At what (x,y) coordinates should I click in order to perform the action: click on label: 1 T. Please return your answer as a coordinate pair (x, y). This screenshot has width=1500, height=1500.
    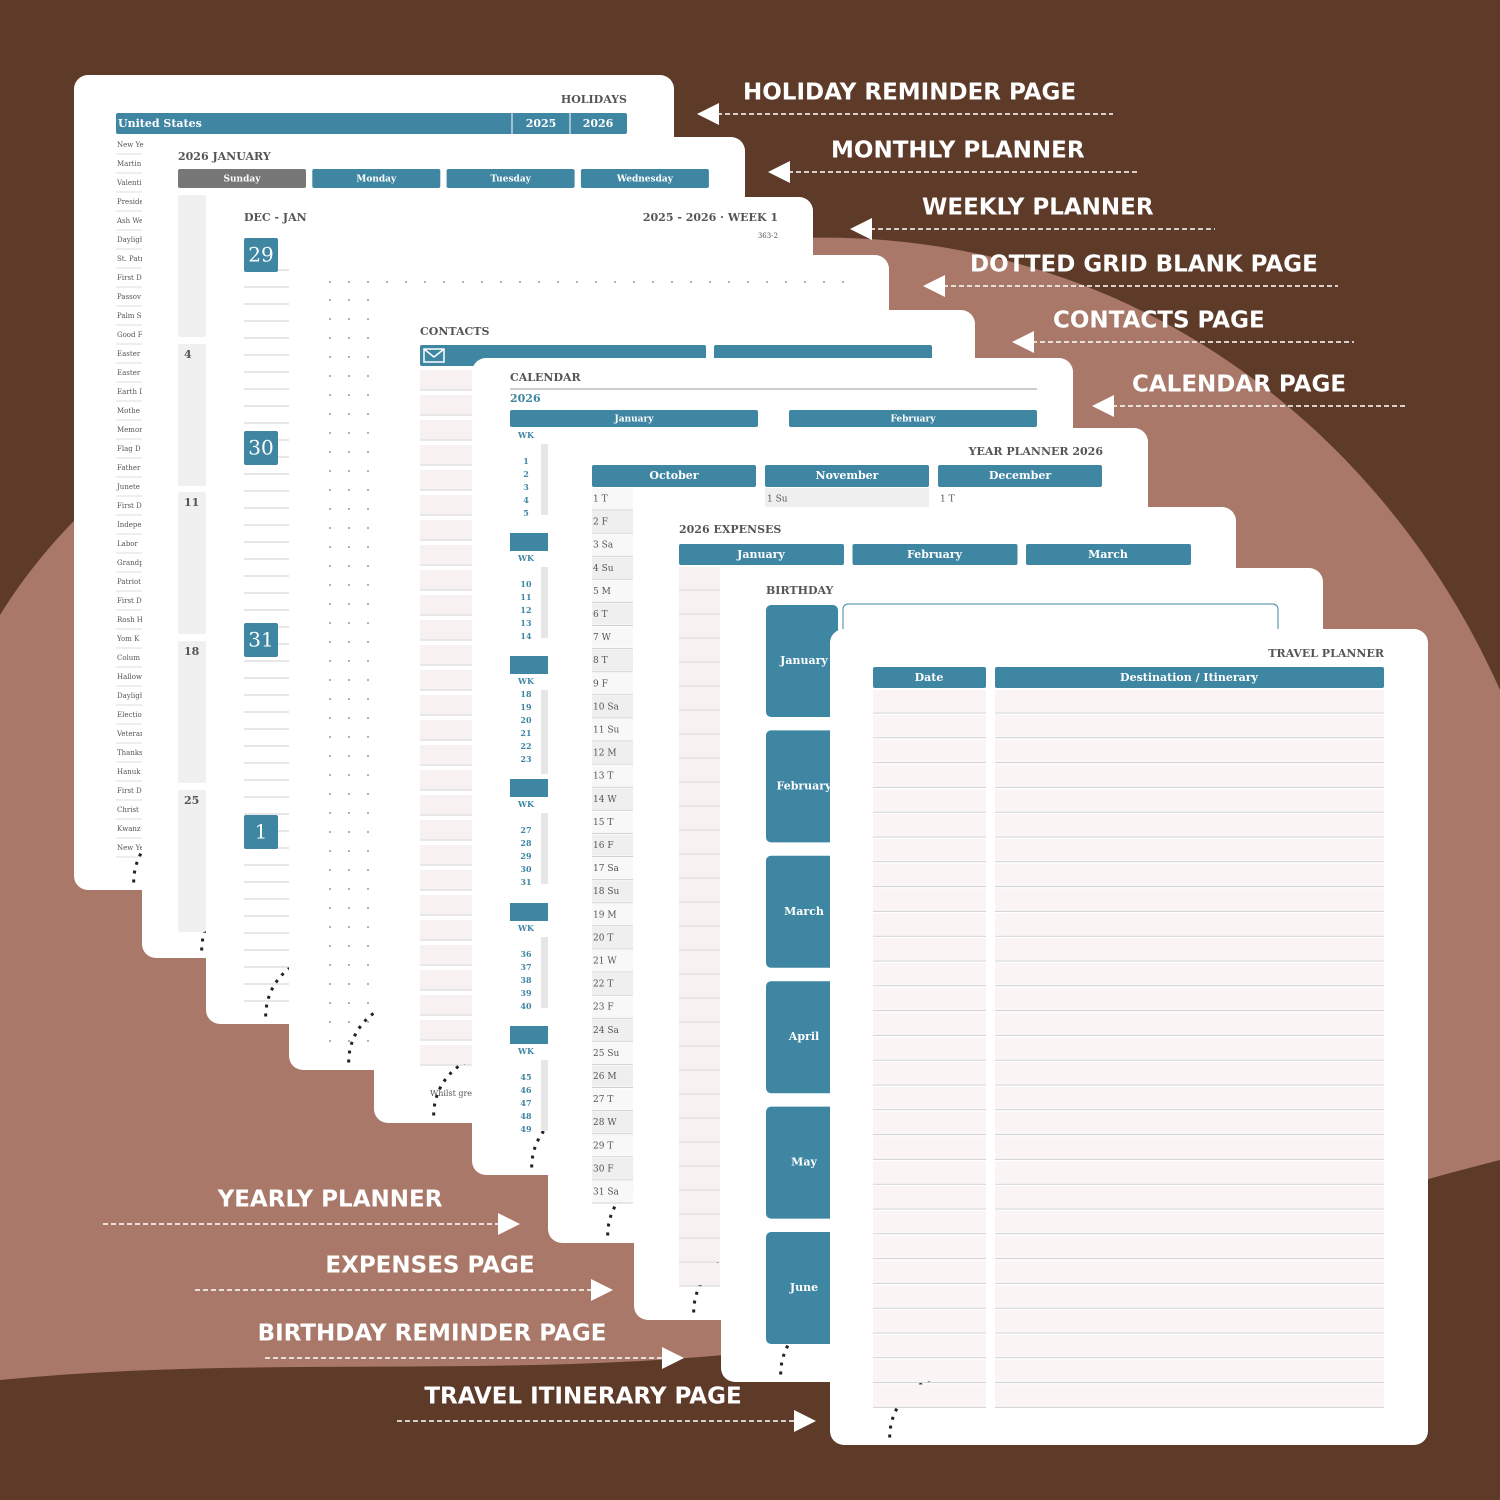
    Looking at the image, I should click on (947, 500).